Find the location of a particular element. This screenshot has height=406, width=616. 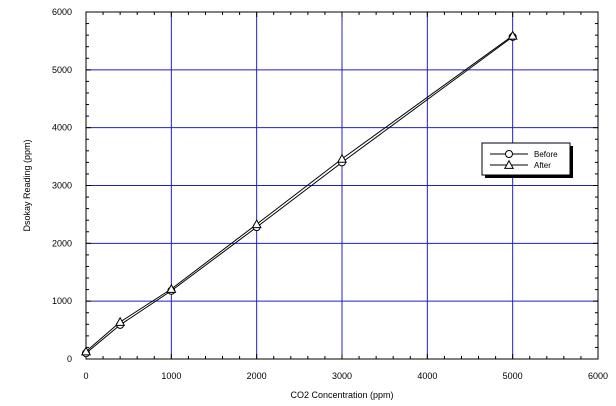

legend-box is located at coordinates (526, 159).